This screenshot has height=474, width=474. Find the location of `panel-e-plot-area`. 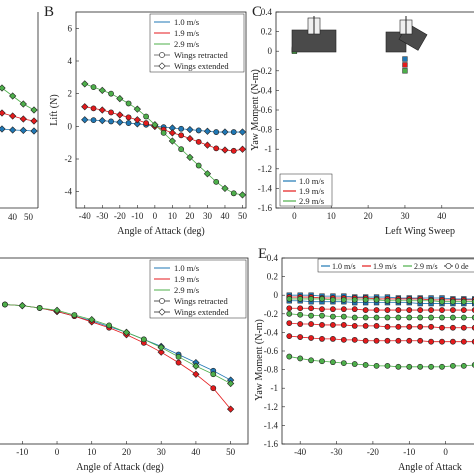

panel-e-plot-area is located at coordinates (380, 331).